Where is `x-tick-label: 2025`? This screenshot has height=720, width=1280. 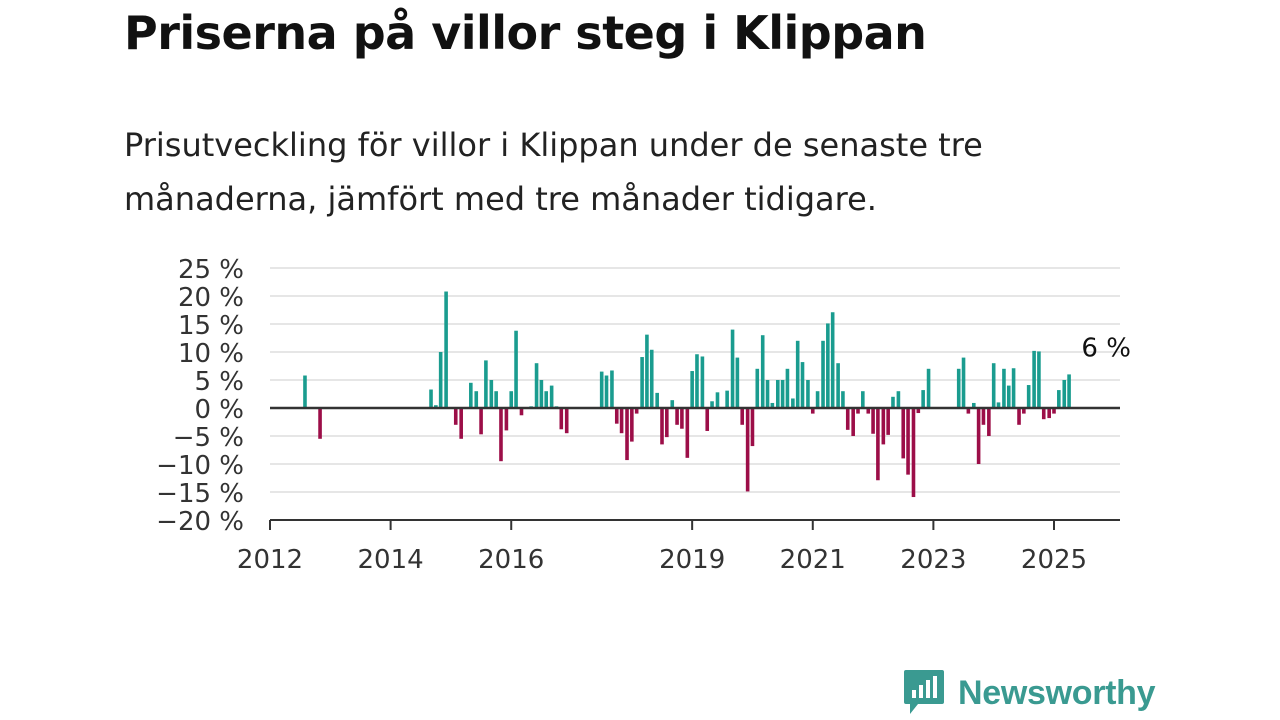
x-tick-label: 2025 is located at coordinates (1054, 560).